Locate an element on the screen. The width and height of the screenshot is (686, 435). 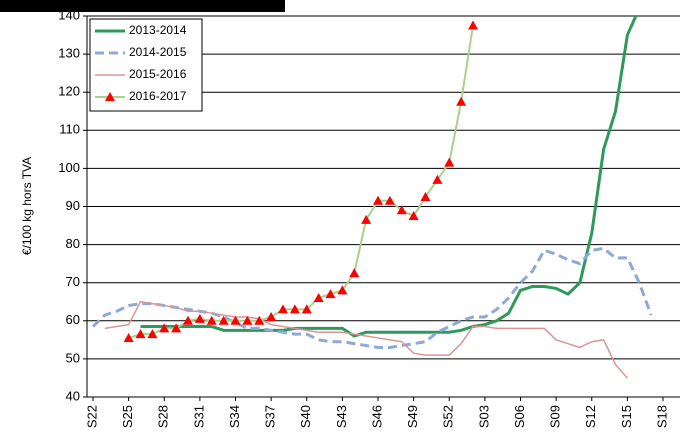
x-tick-label: S34 is located at coordinates (234, 416).